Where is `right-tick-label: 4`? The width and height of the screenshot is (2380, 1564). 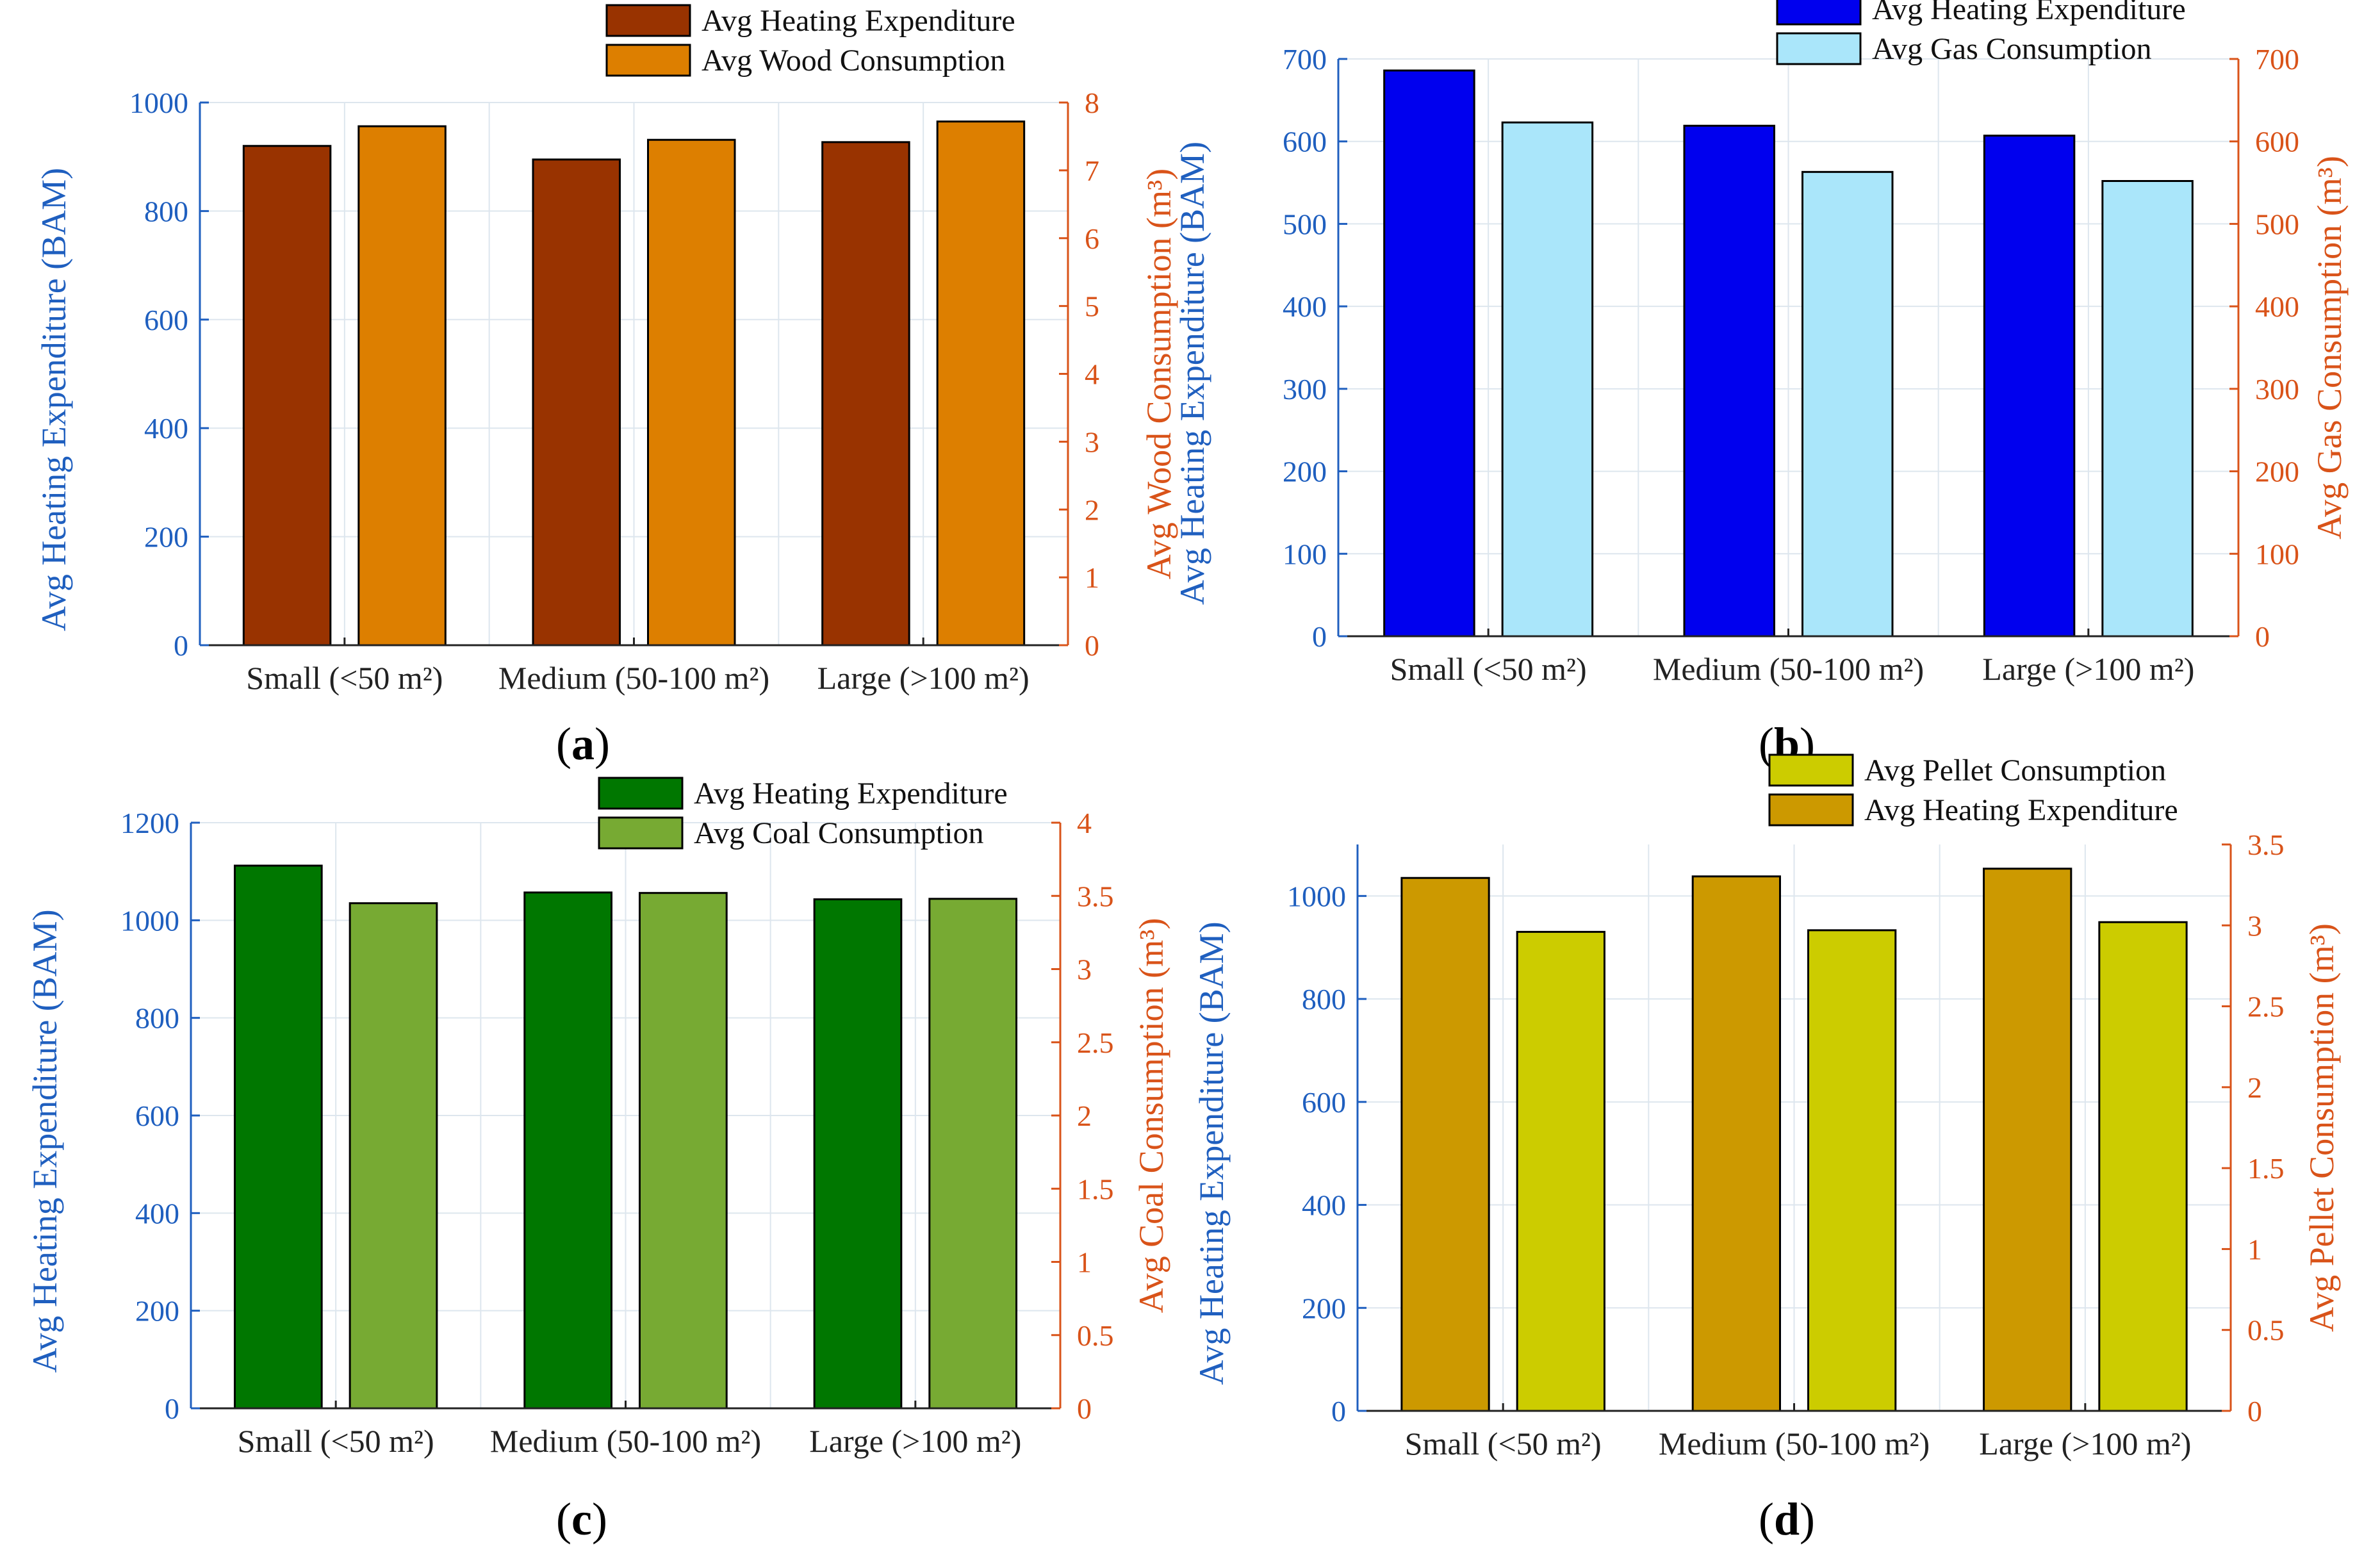
right-tick-label: 4 is located at coordinates (1084, 823).